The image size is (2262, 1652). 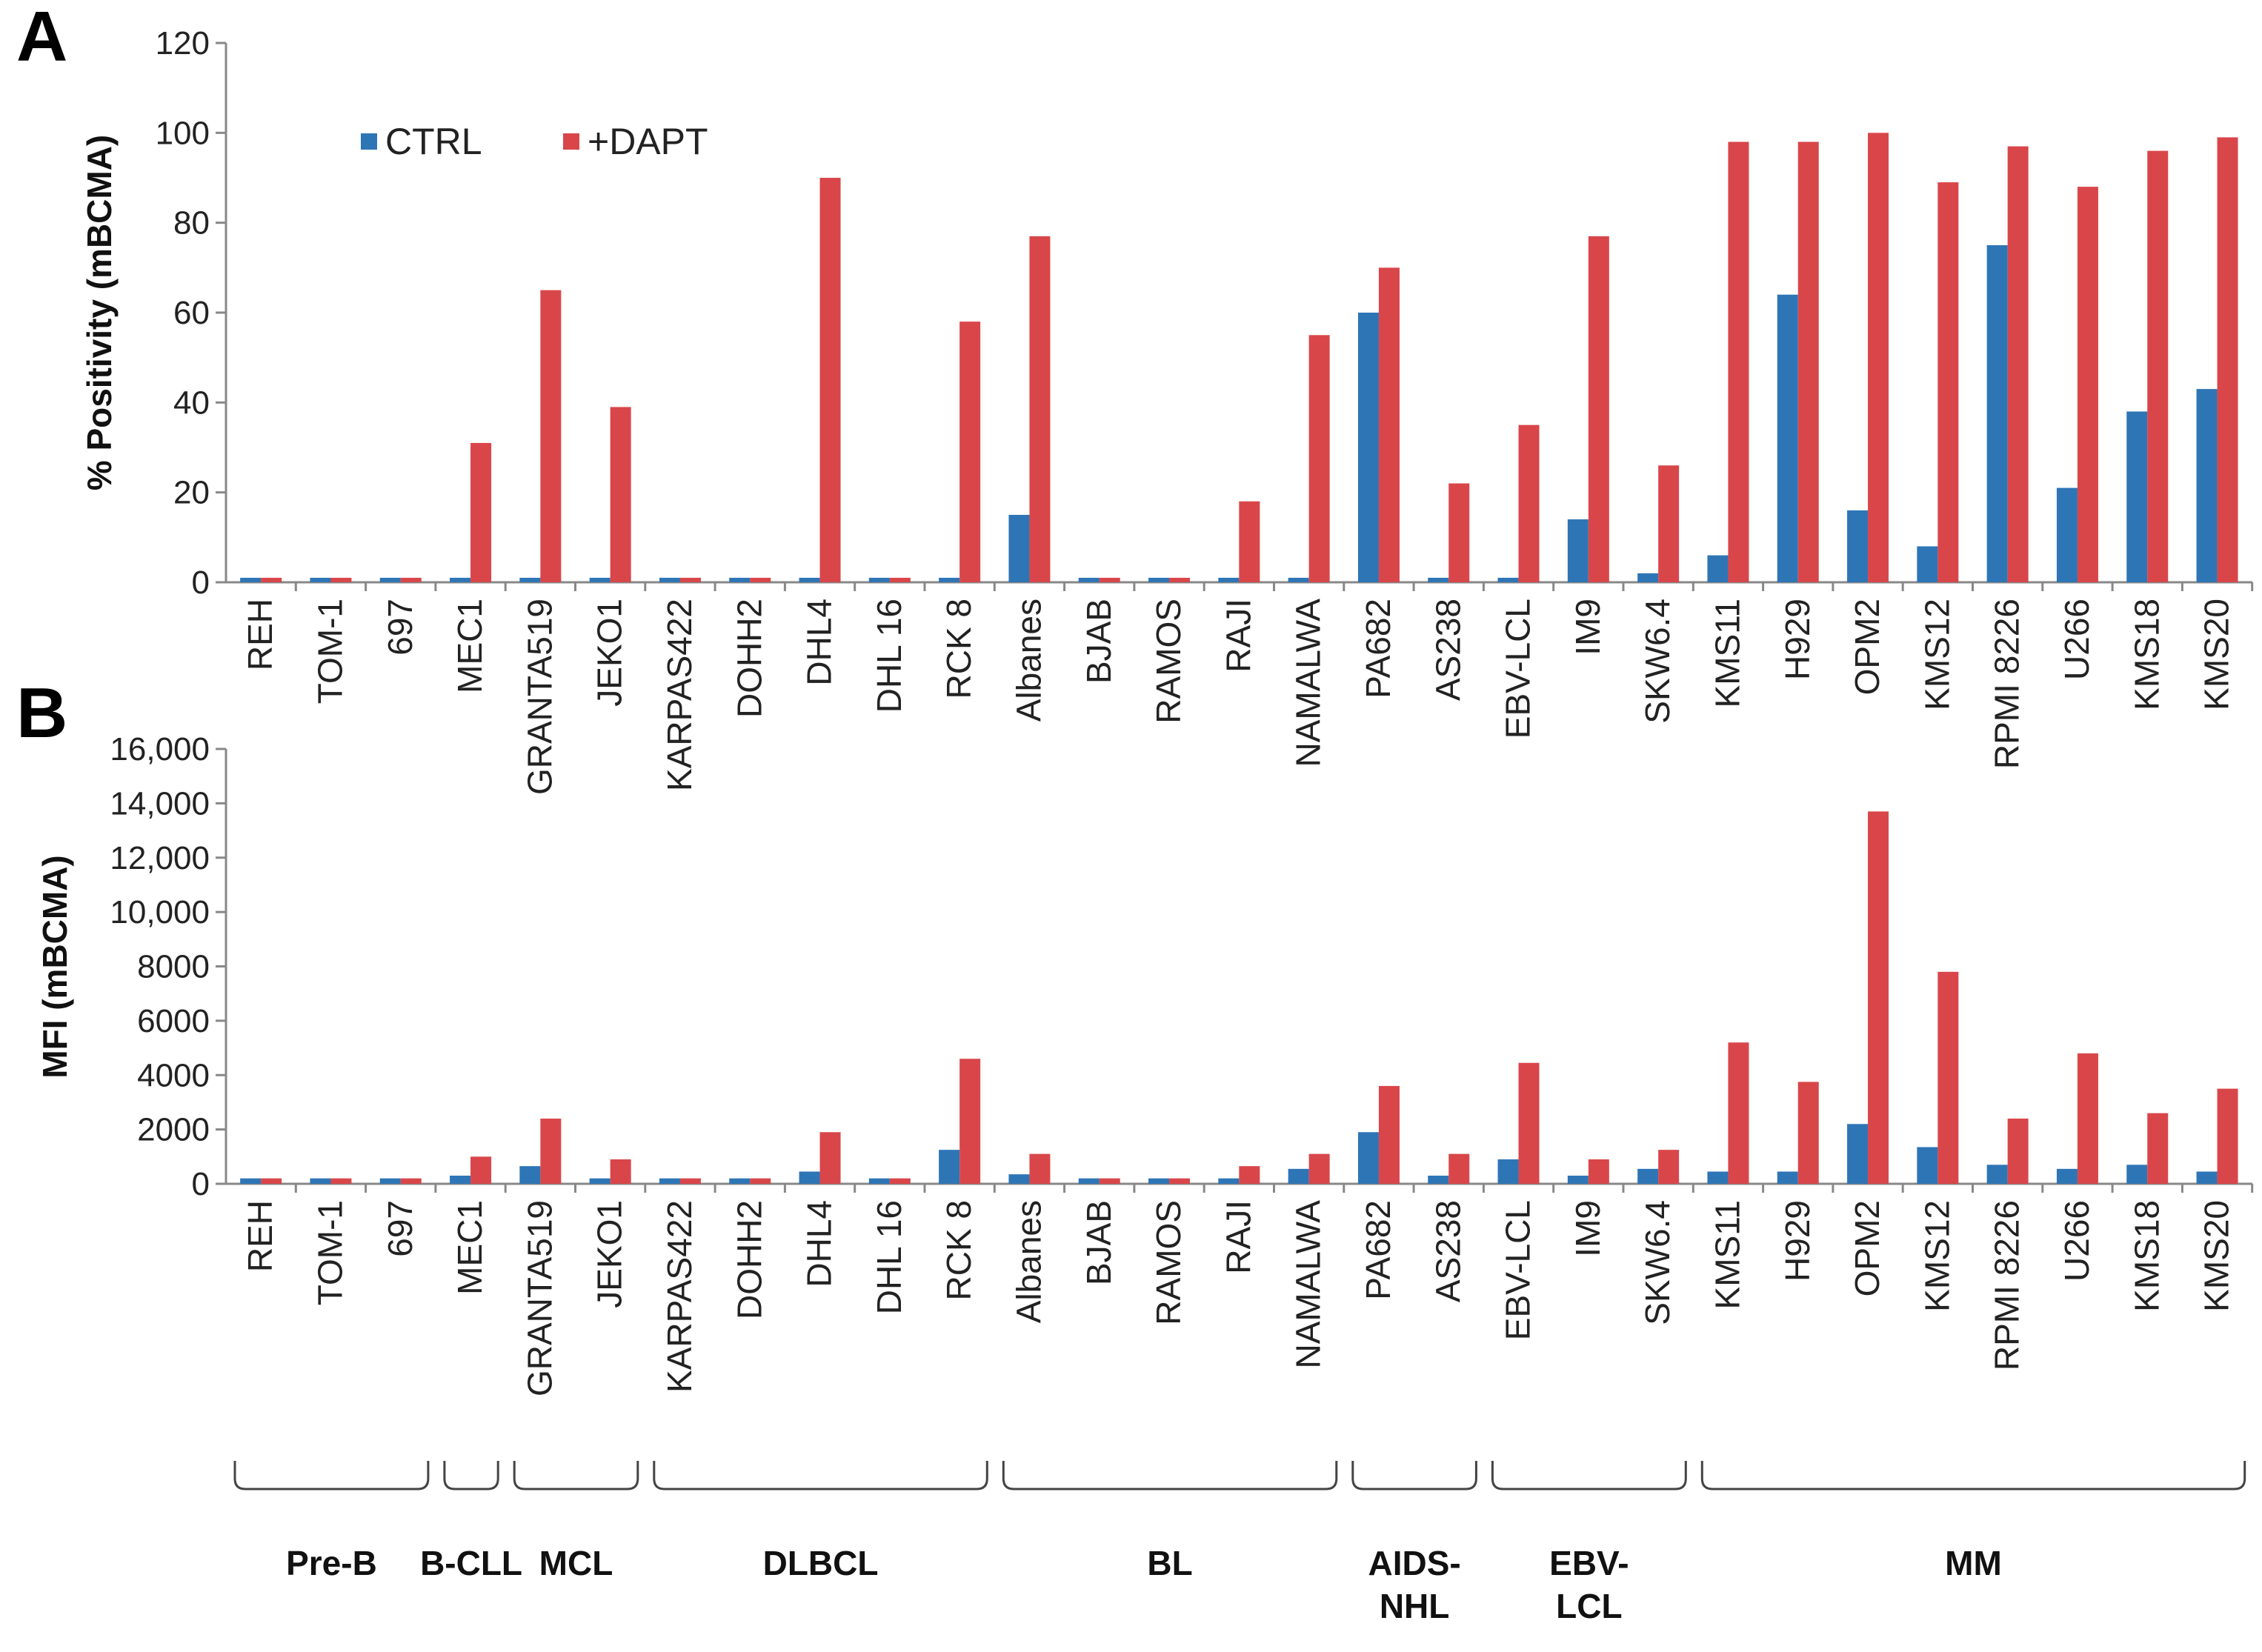 What do you see at coordinates (1168, 1262) in the screenshot?
I see `category-label: RAMOS` at bounding box center [1168, 1262].